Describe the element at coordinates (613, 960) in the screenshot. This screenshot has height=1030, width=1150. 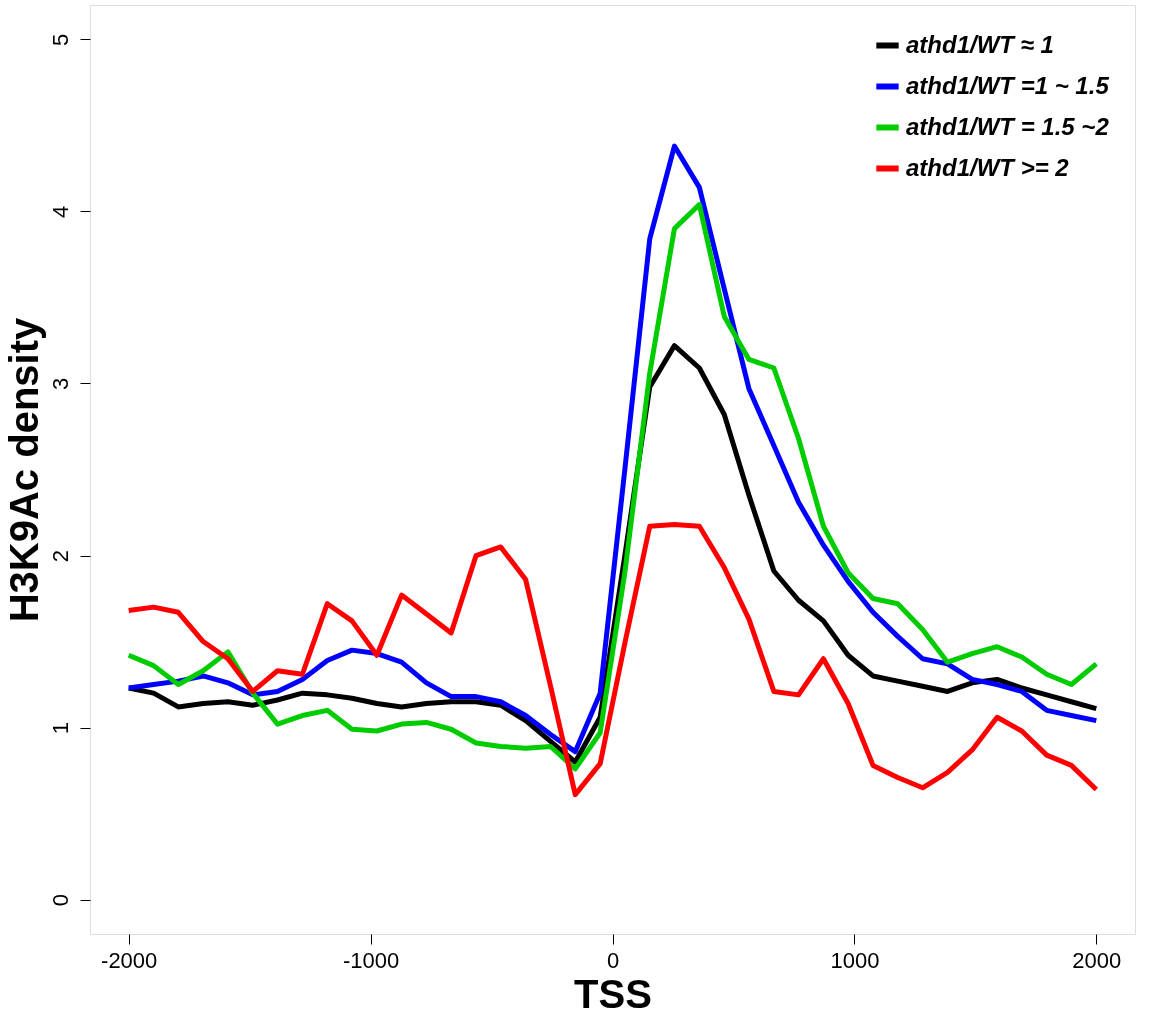
I see `x-tick-label: 0` at that location.